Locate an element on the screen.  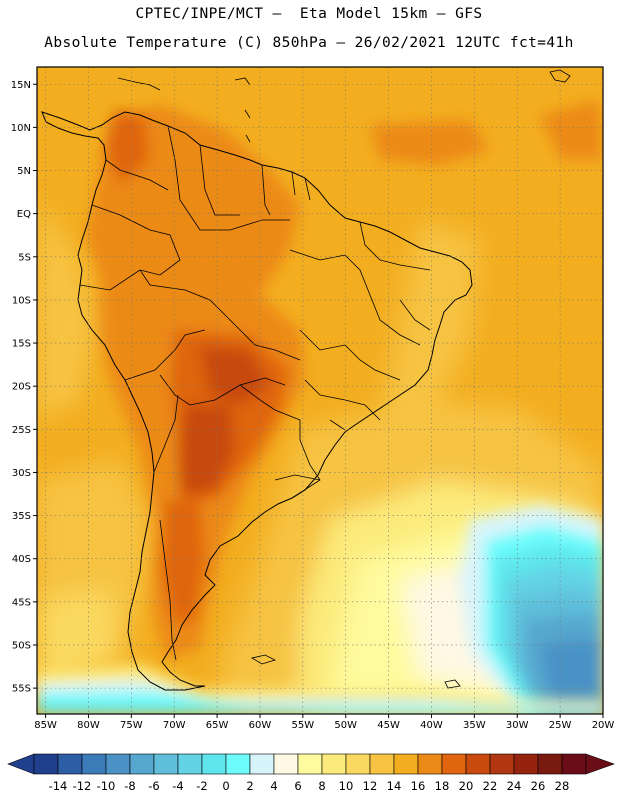
lat-label: 35S is located at coordinates (21, 516).